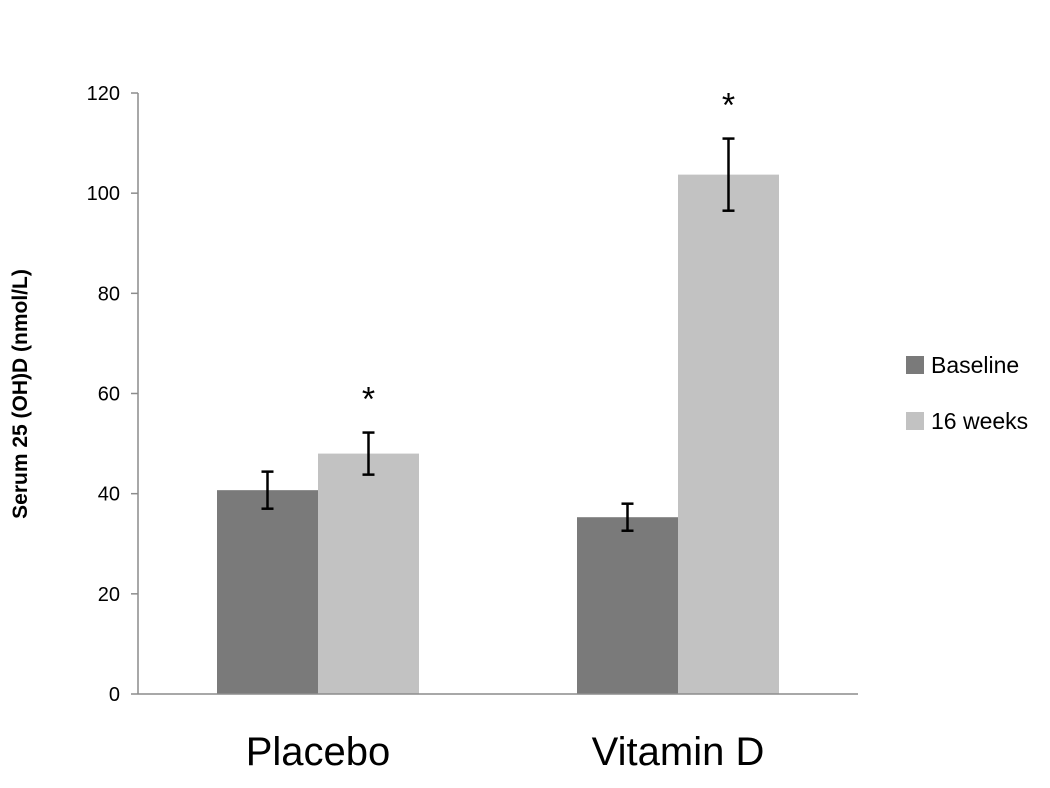 The height and width of the screenshot is (788, 1050). I want to click on y-tick-label: 40, so click(109, 495).